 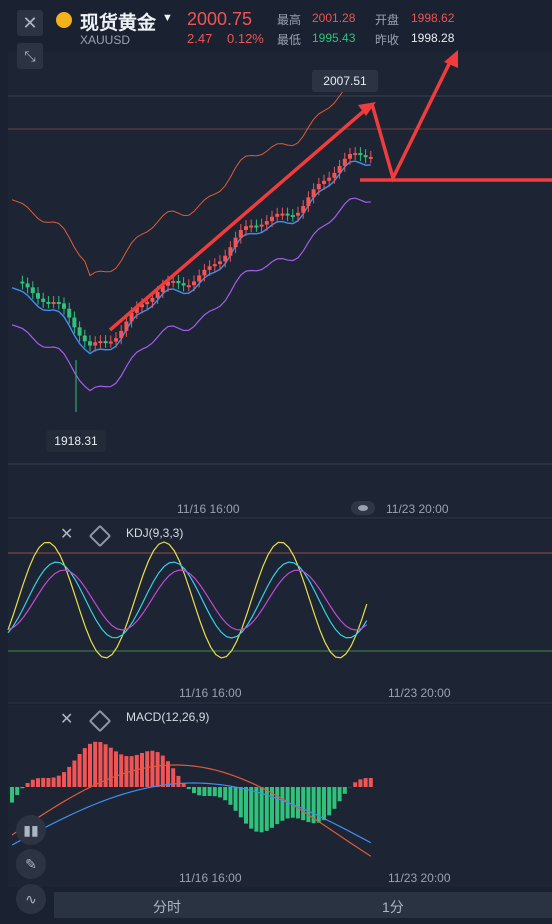 What do you see at coordinates (105, 40) in the screenshot?
I see `symbol-code: XAUUSD` at bounding box center [105, 40].